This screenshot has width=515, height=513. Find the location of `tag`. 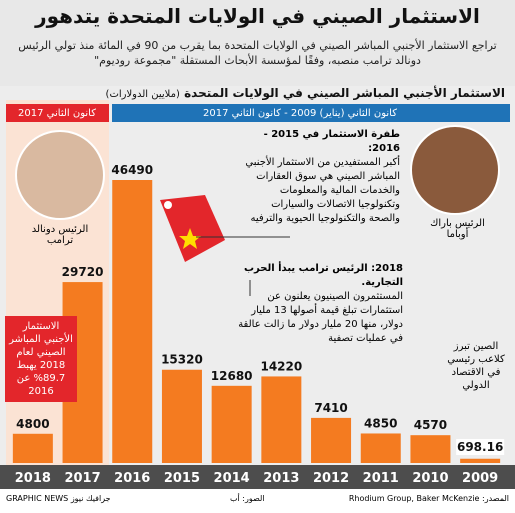

tag is located at coordinates (192, 228).